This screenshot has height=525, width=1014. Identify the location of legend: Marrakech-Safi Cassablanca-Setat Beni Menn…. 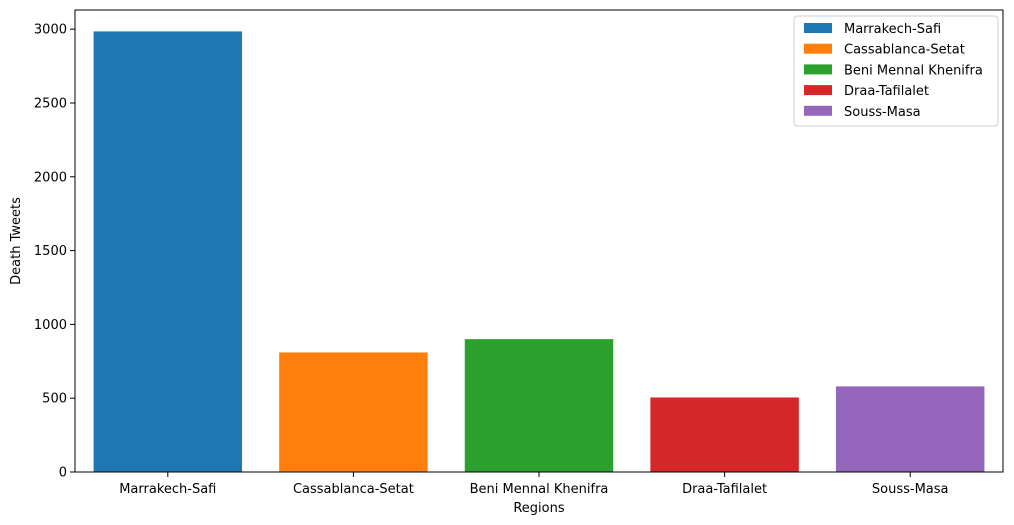
(896, 71).